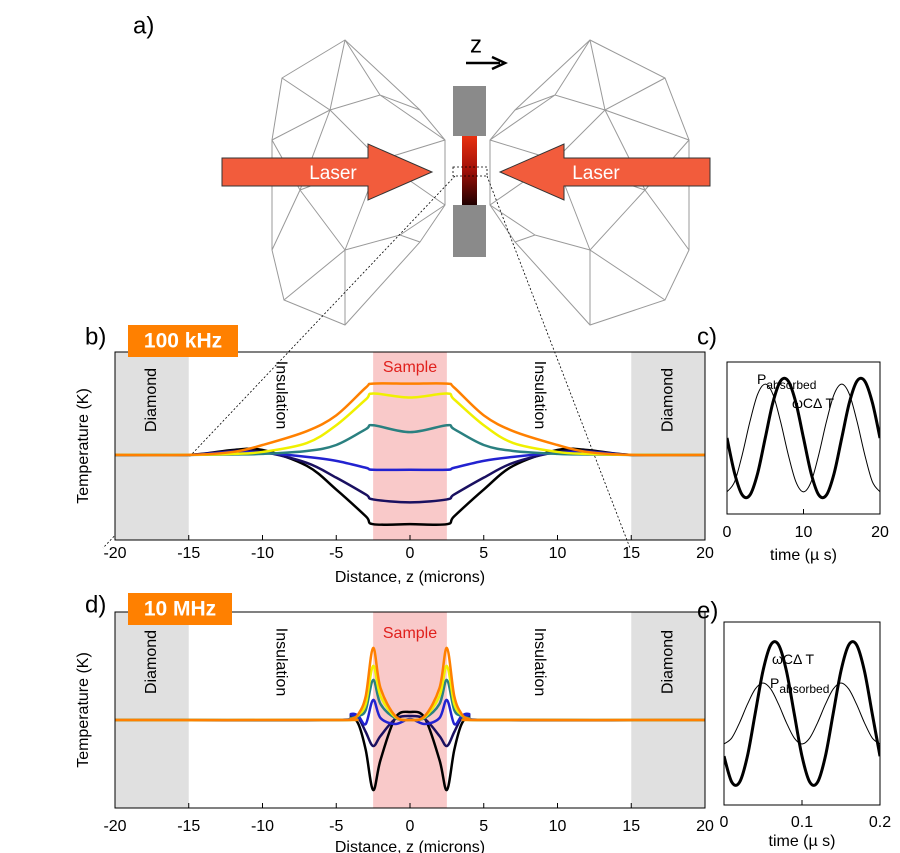 This screenshot has height=853, width=900. What do you see at coordinates (95, 336) in the screenshot?
I see `panel-label: b)` at bounding box center [95, 336].